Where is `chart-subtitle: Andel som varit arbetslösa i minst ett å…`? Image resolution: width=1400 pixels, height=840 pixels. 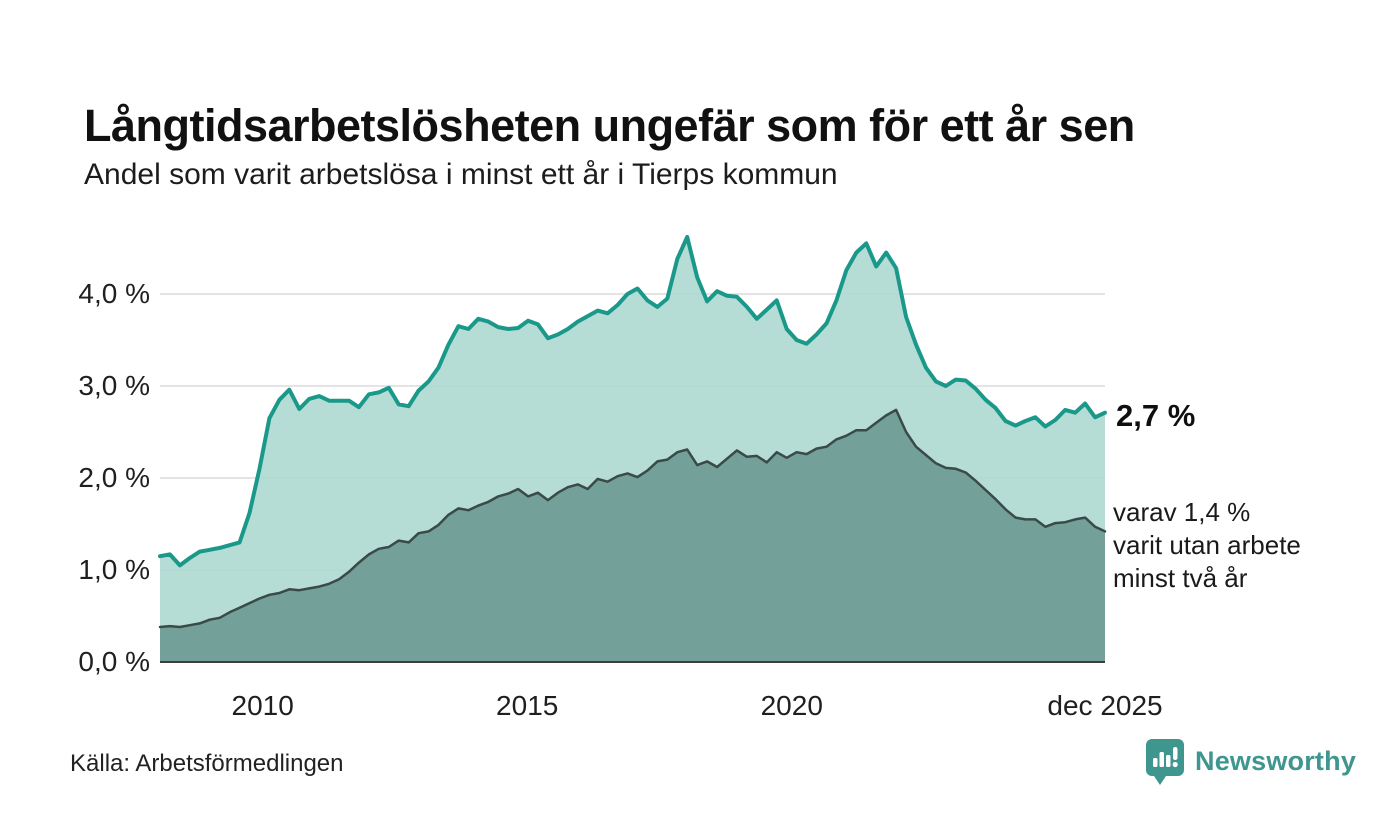
chart-subtitle: Andel som varit arbetslösa i minst ett å… is located at coordinates (461, 174).